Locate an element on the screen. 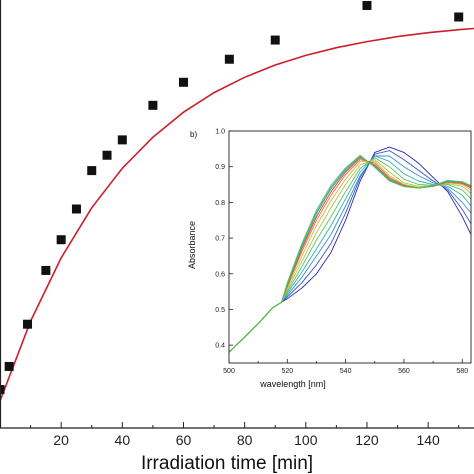 The image size is (474, 474). inset-panel-label: b) is located at coordinates (193, 134).